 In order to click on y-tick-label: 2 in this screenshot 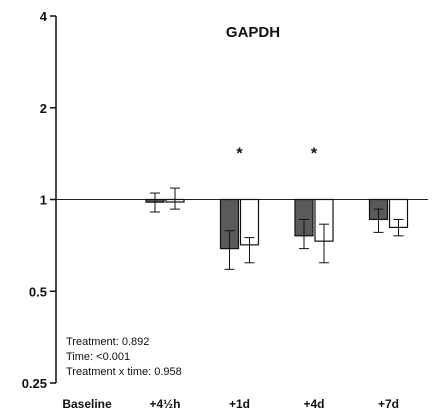, I will do `click(43, 108)`.